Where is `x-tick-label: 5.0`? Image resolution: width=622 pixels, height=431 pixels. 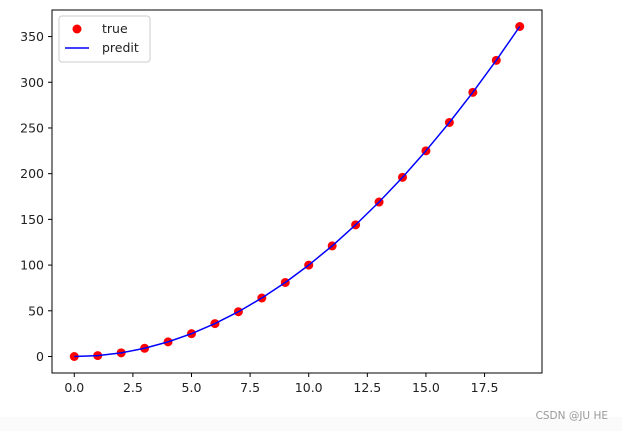
x-tick-label: 5.0 is located at coordinates (192, 387).